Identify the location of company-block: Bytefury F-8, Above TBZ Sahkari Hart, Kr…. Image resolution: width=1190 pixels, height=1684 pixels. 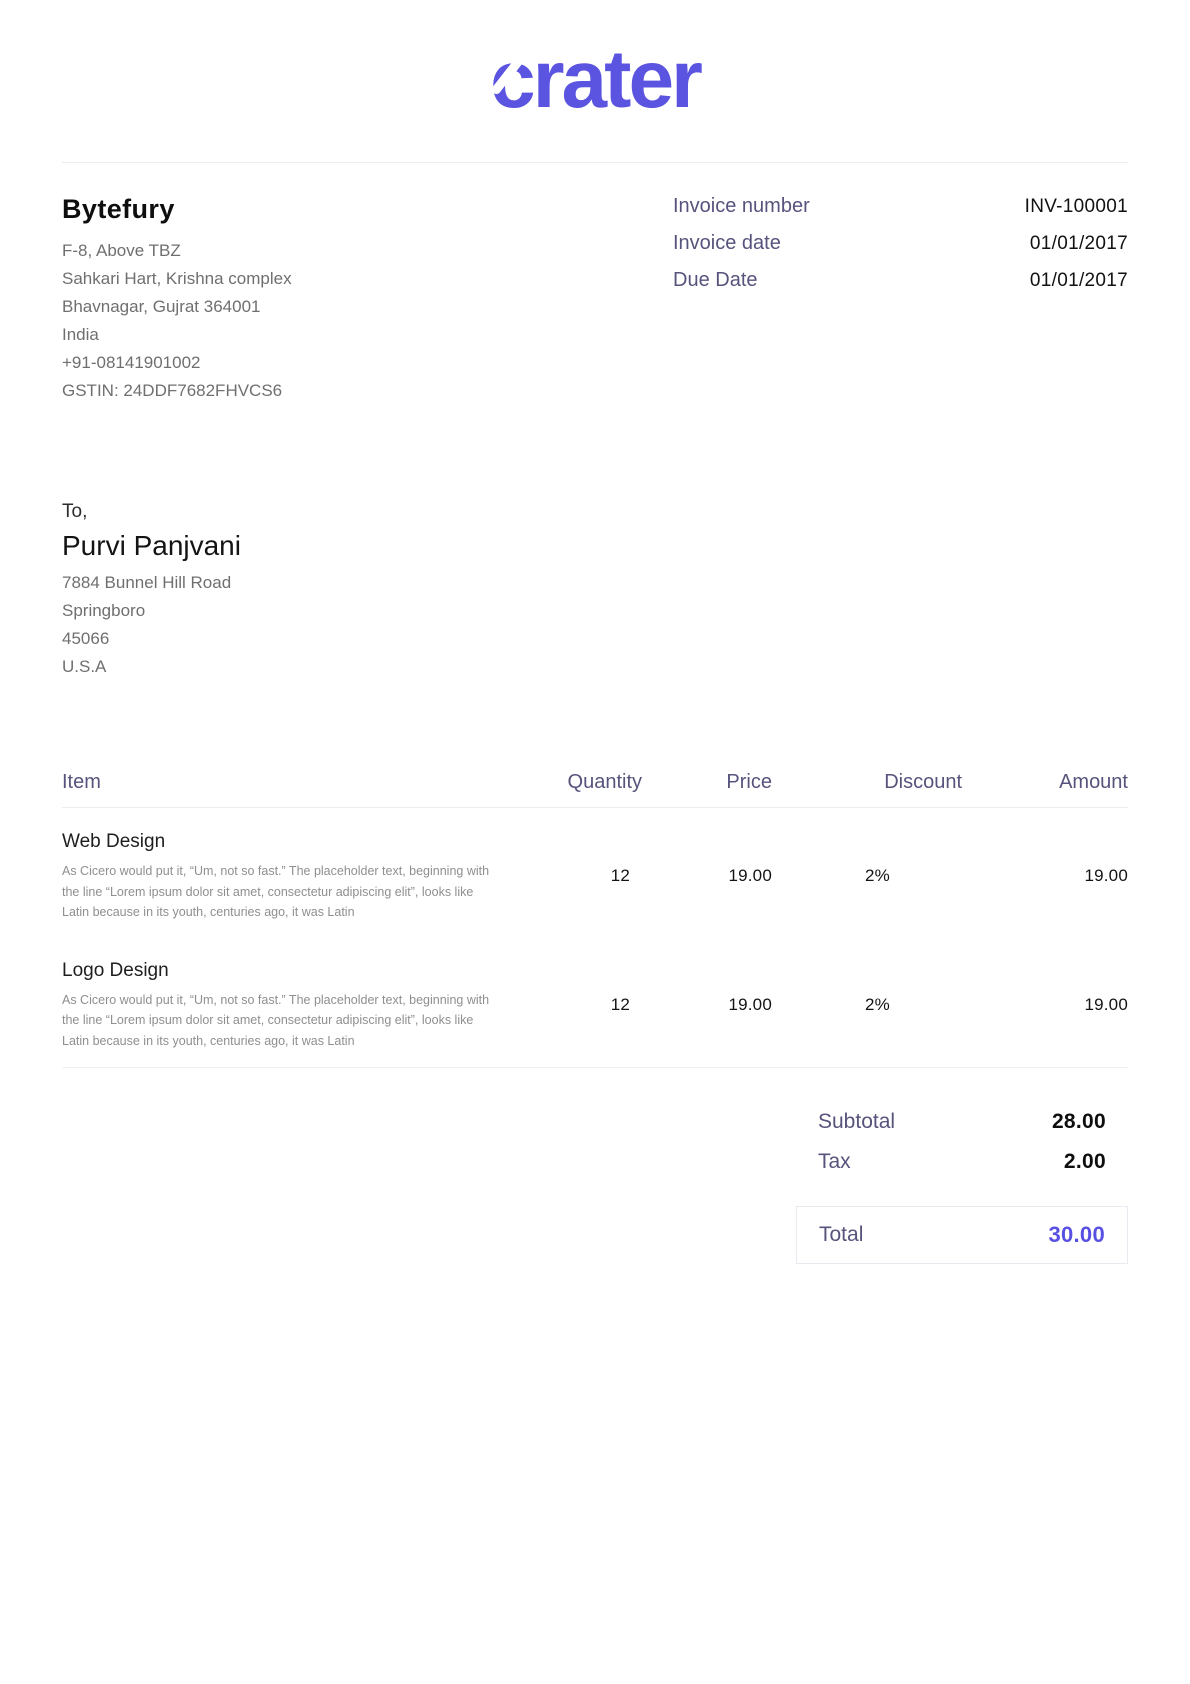
(177, 299).